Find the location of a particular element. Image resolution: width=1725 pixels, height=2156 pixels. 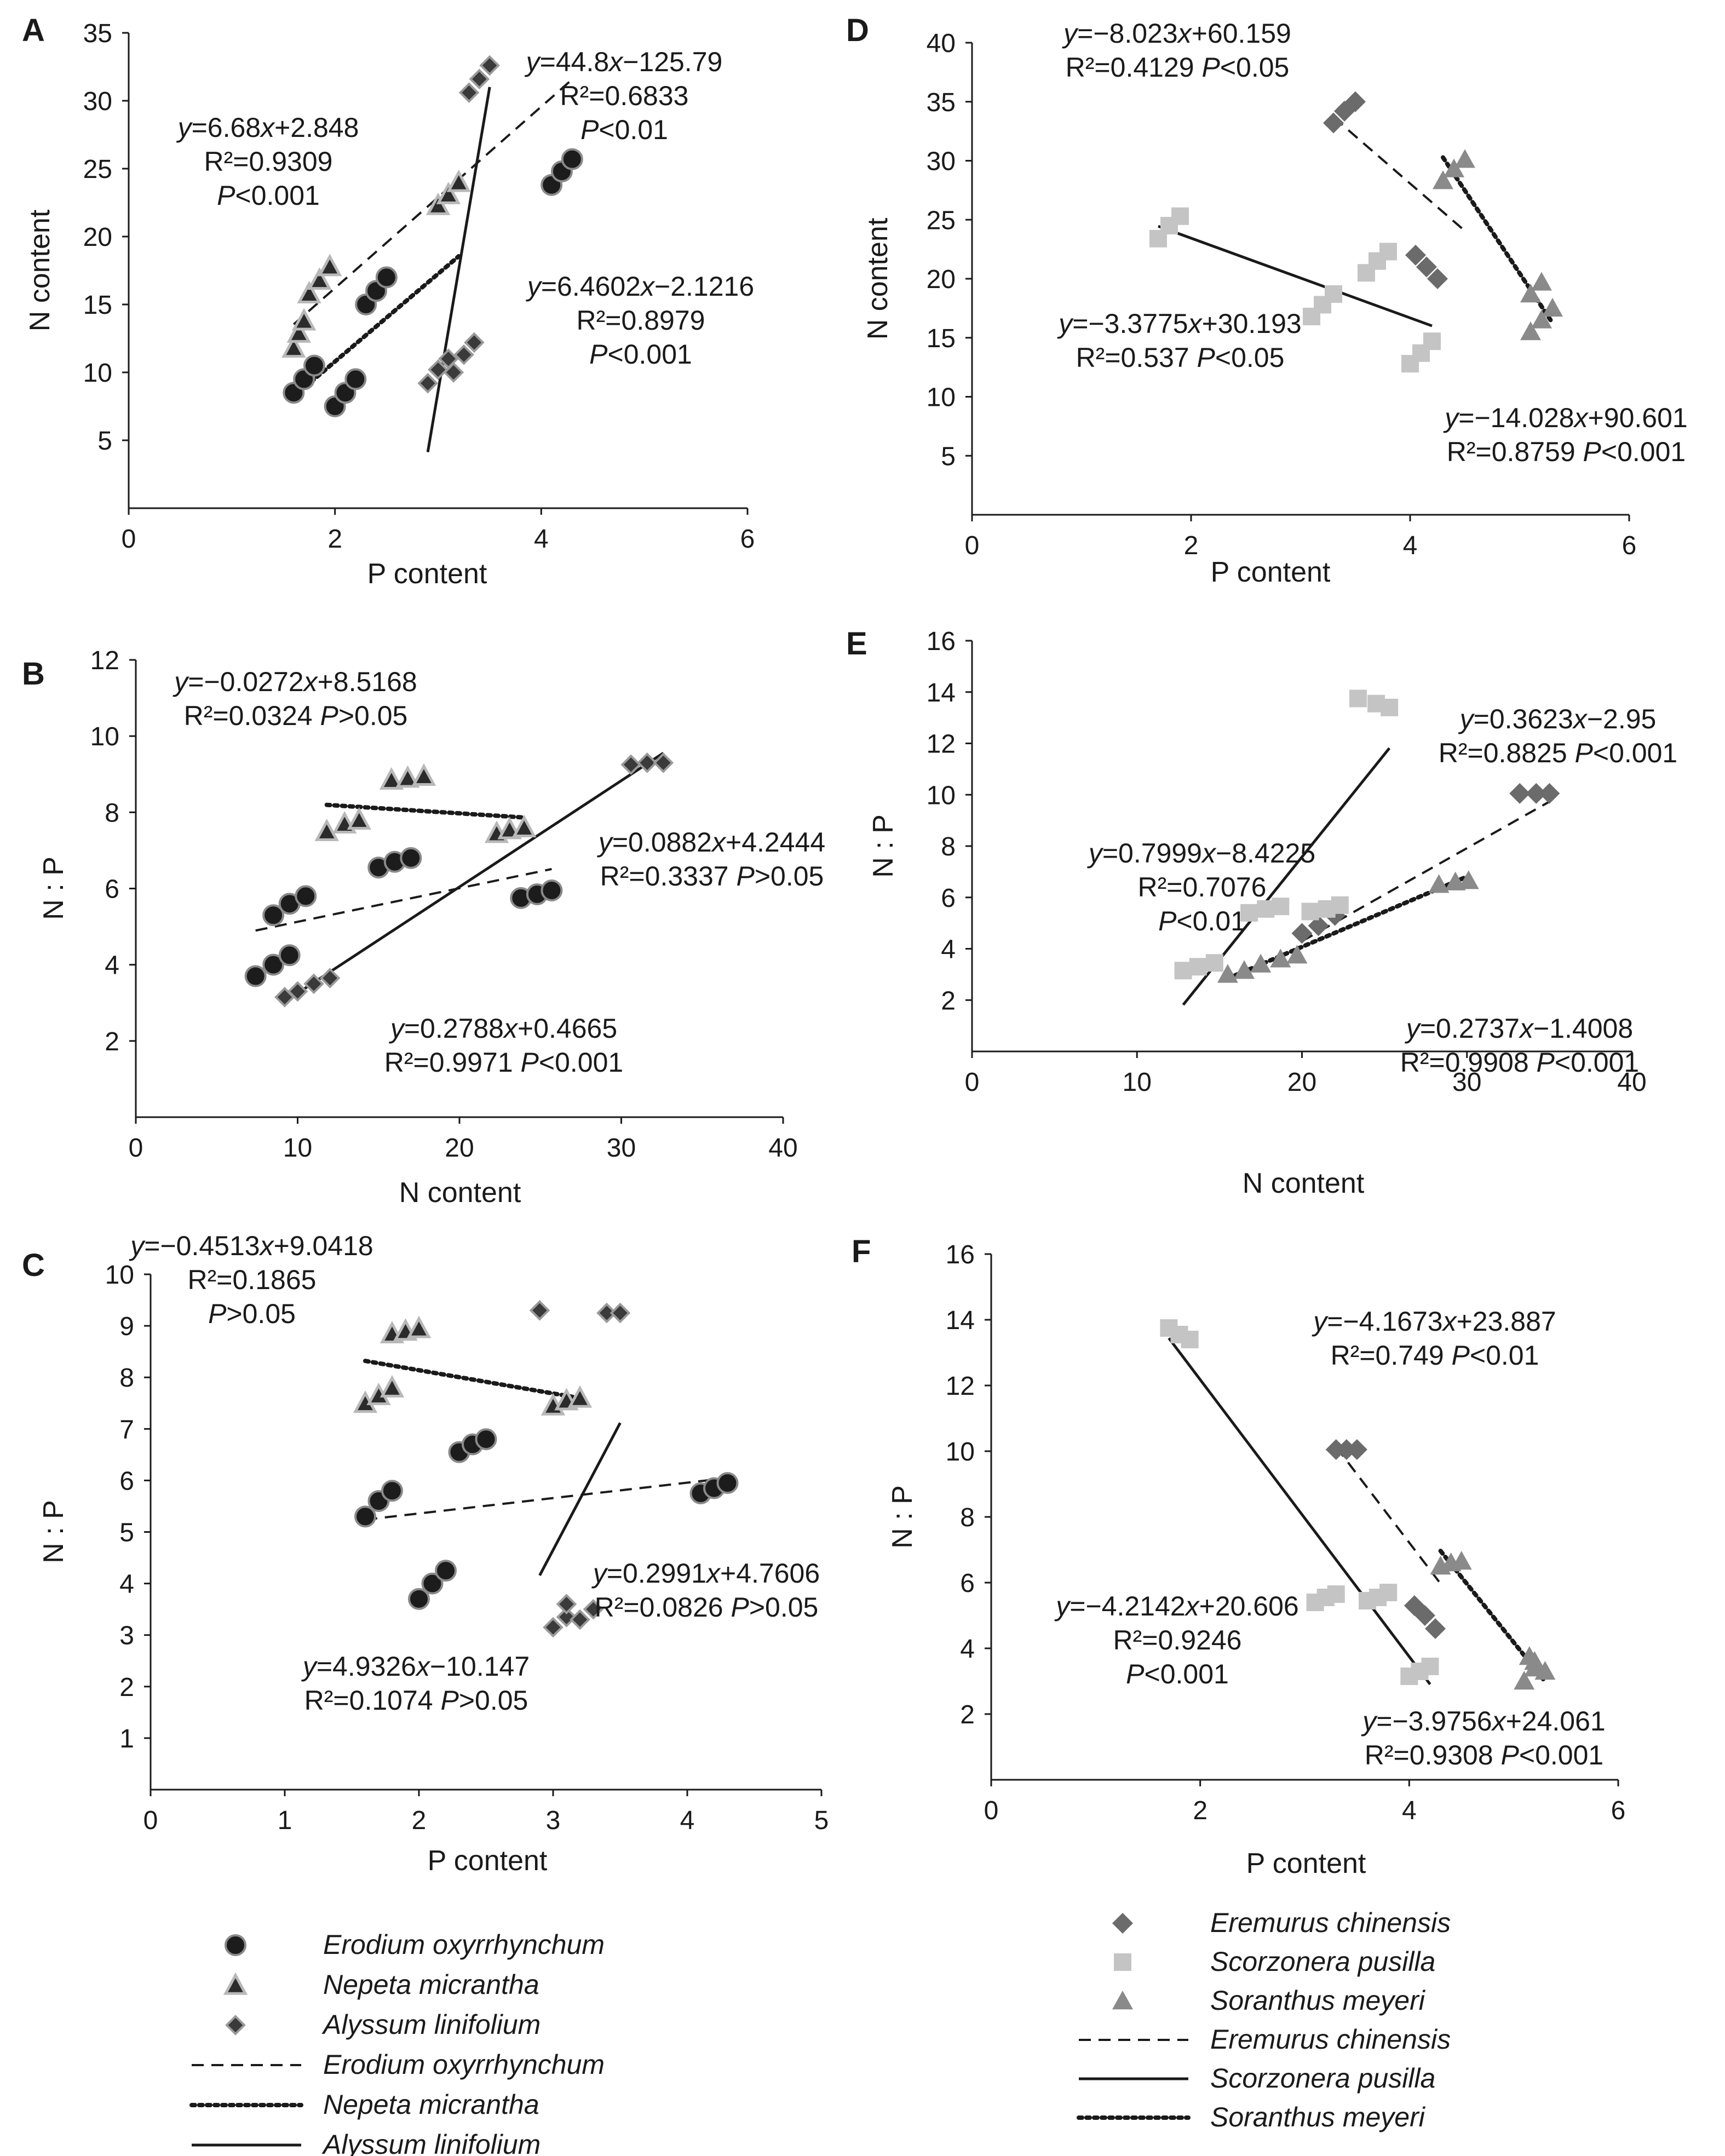

regression-annotation: R²=0.0826 P>0.05 is located at coordinates (707, 1608).